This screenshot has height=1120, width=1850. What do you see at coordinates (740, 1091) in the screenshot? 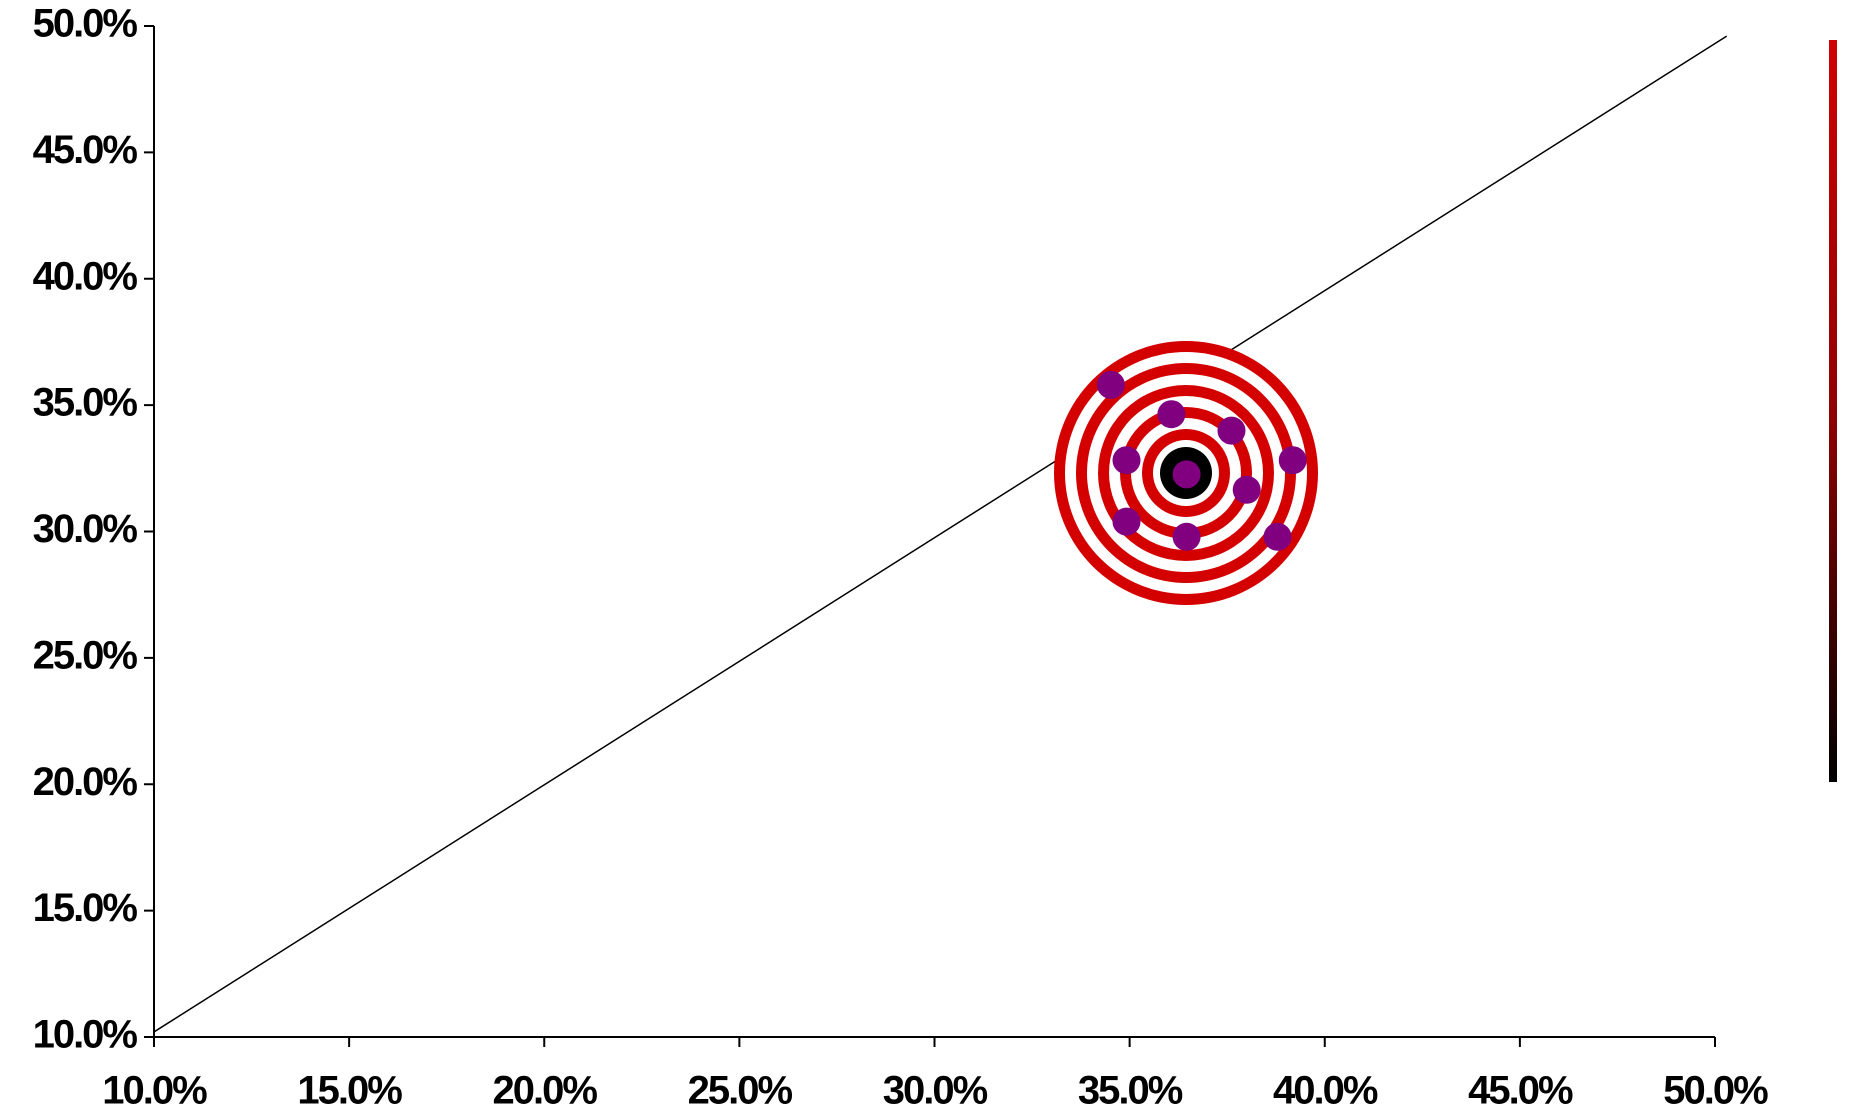
I see `x-tick-label: 25.0%` at bounding box center [740, 1091].